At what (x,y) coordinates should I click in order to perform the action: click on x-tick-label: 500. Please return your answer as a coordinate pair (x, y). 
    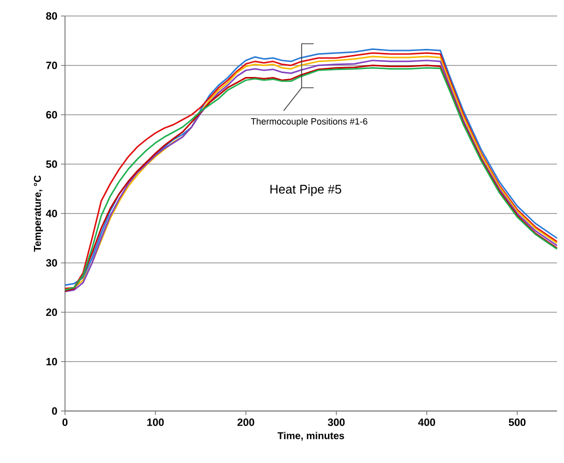
    Looking at the image, I should click on (517, 422).